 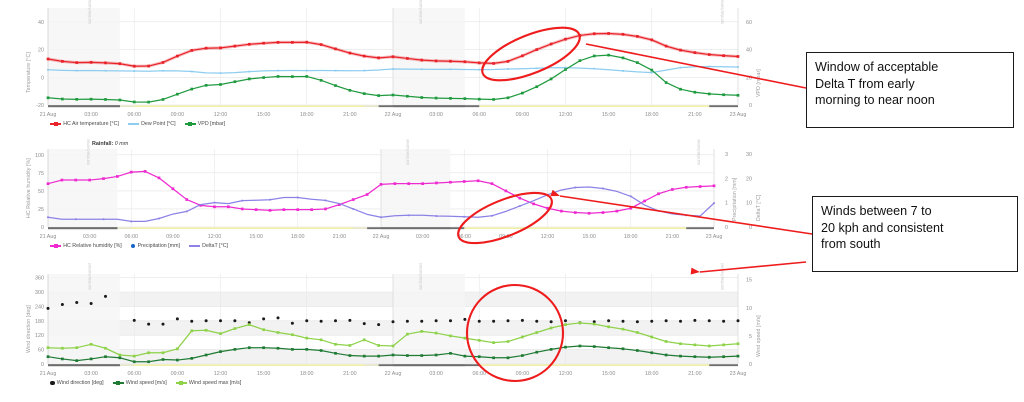 I want to click on legend-label: HC Relative humidity [%], so click(x=92, y=246).